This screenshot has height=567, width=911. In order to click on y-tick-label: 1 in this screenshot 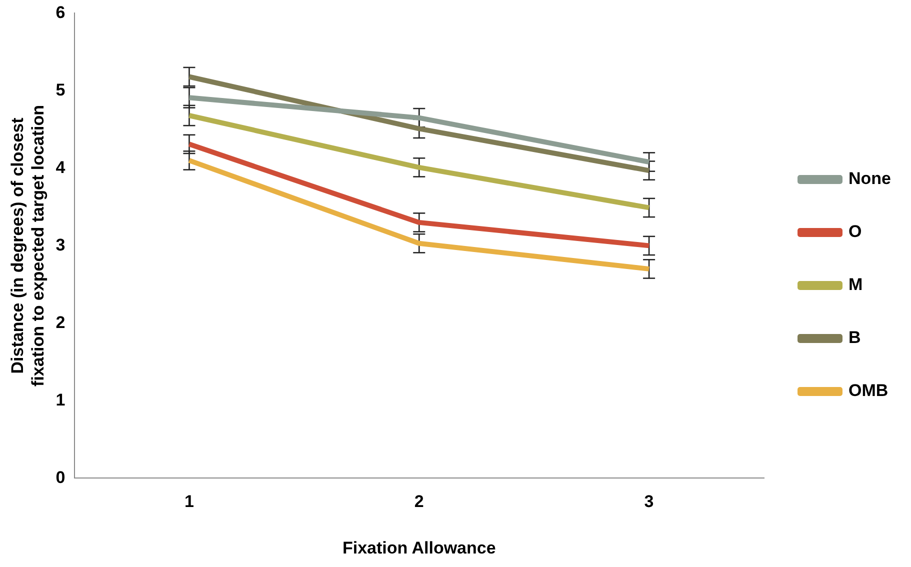, I will do `click(61, 400)`.